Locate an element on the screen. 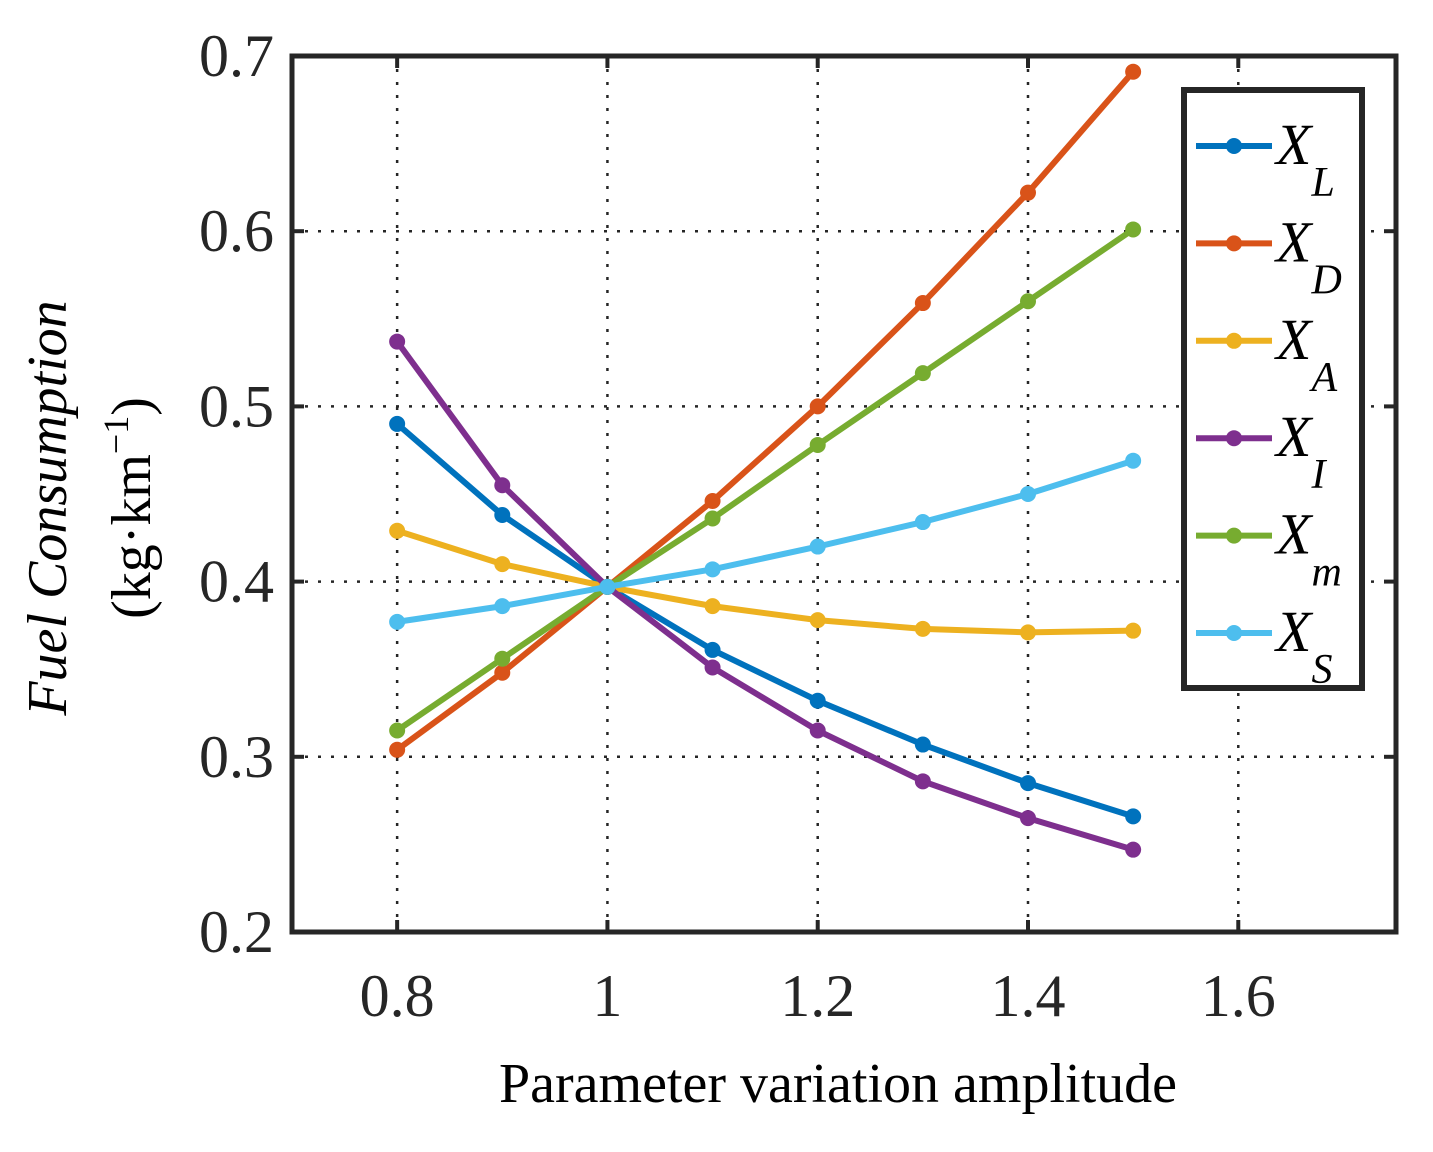 This screenshot has height=1152, width=1433. y-axis-title: Fuel Consumption is located at coordinates (48, 508).